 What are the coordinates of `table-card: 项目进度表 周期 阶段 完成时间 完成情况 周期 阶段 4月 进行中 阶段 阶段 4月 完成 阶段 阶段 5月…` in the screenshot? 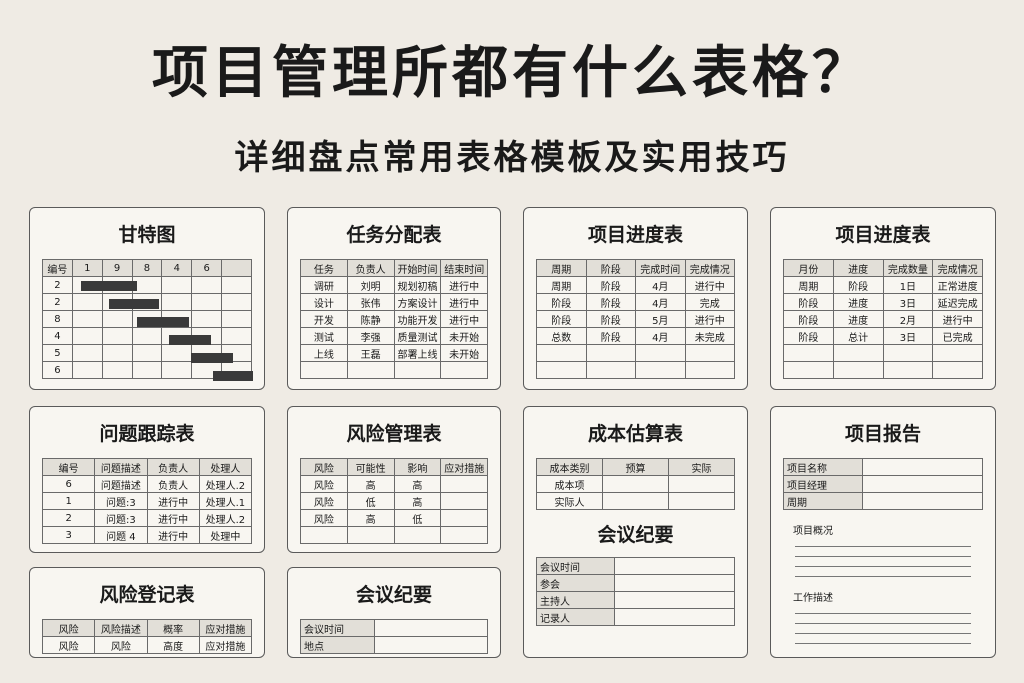 It's located at (635, 298).